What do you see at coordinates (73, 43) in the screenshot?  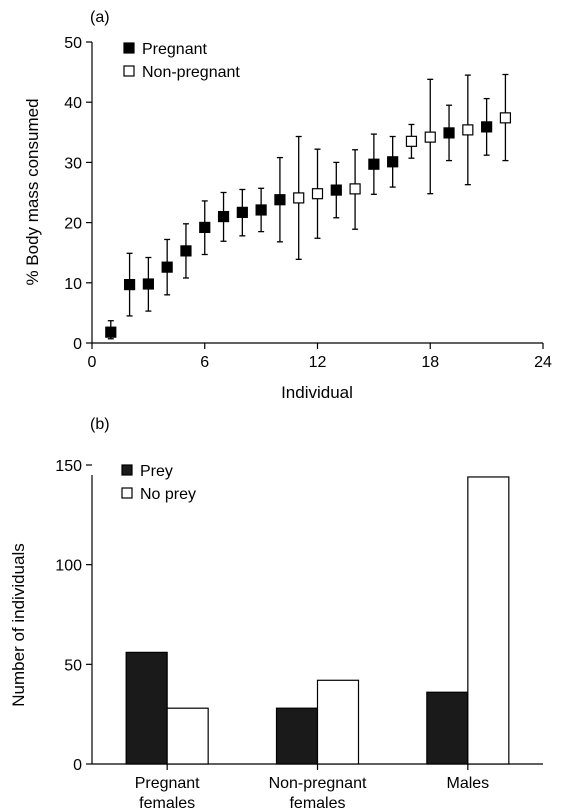 I see `y-tick-label-a: 50` at bounding box center [73, 43].